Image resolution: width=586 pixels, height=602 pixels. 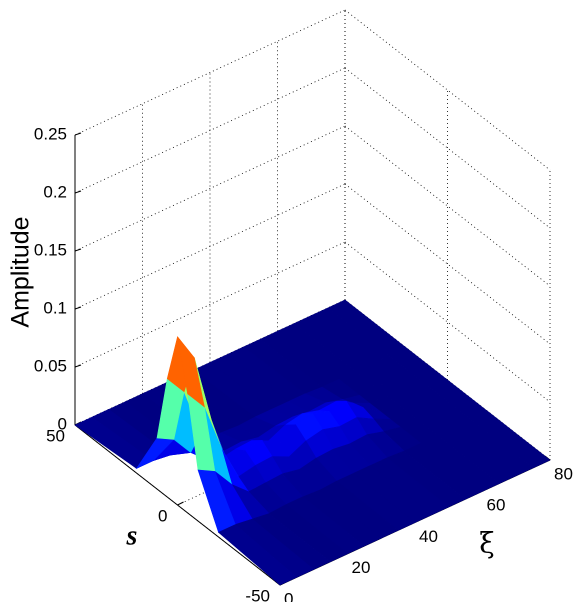 What do you see at coordinates (180, 503) in the screenshot?
I see `y-tick` at bounding box center [180, 503].